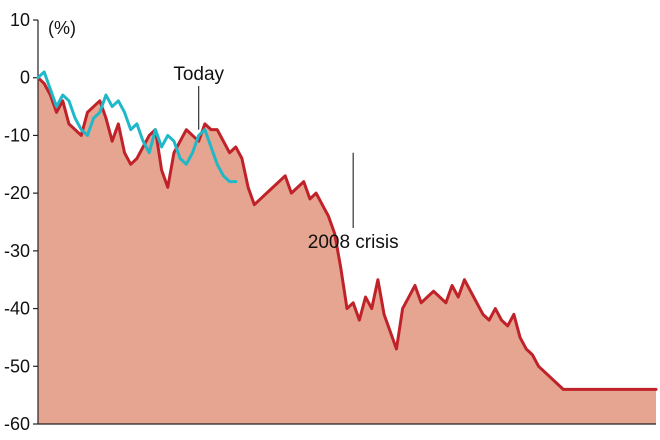 This screenshot has width=660, height=440. I want to click on y-tick-label: -60, so click(17, 424).